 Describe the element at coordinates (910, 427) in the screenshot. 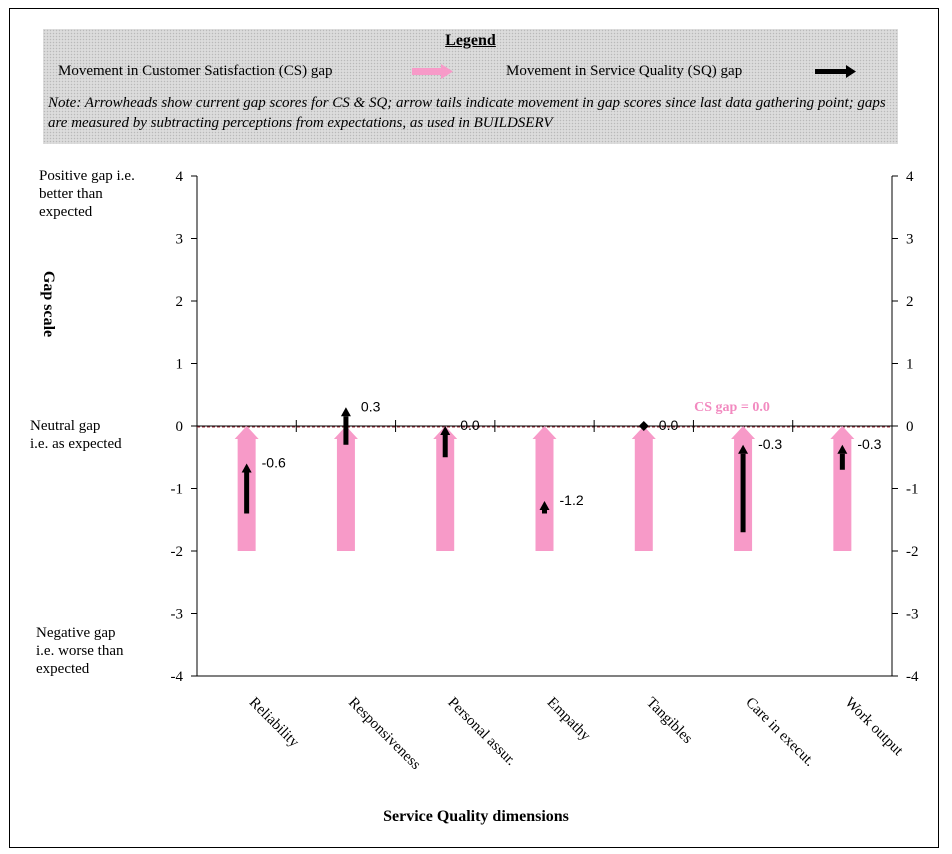

I see `y-tick-label-right: 0` at that location.